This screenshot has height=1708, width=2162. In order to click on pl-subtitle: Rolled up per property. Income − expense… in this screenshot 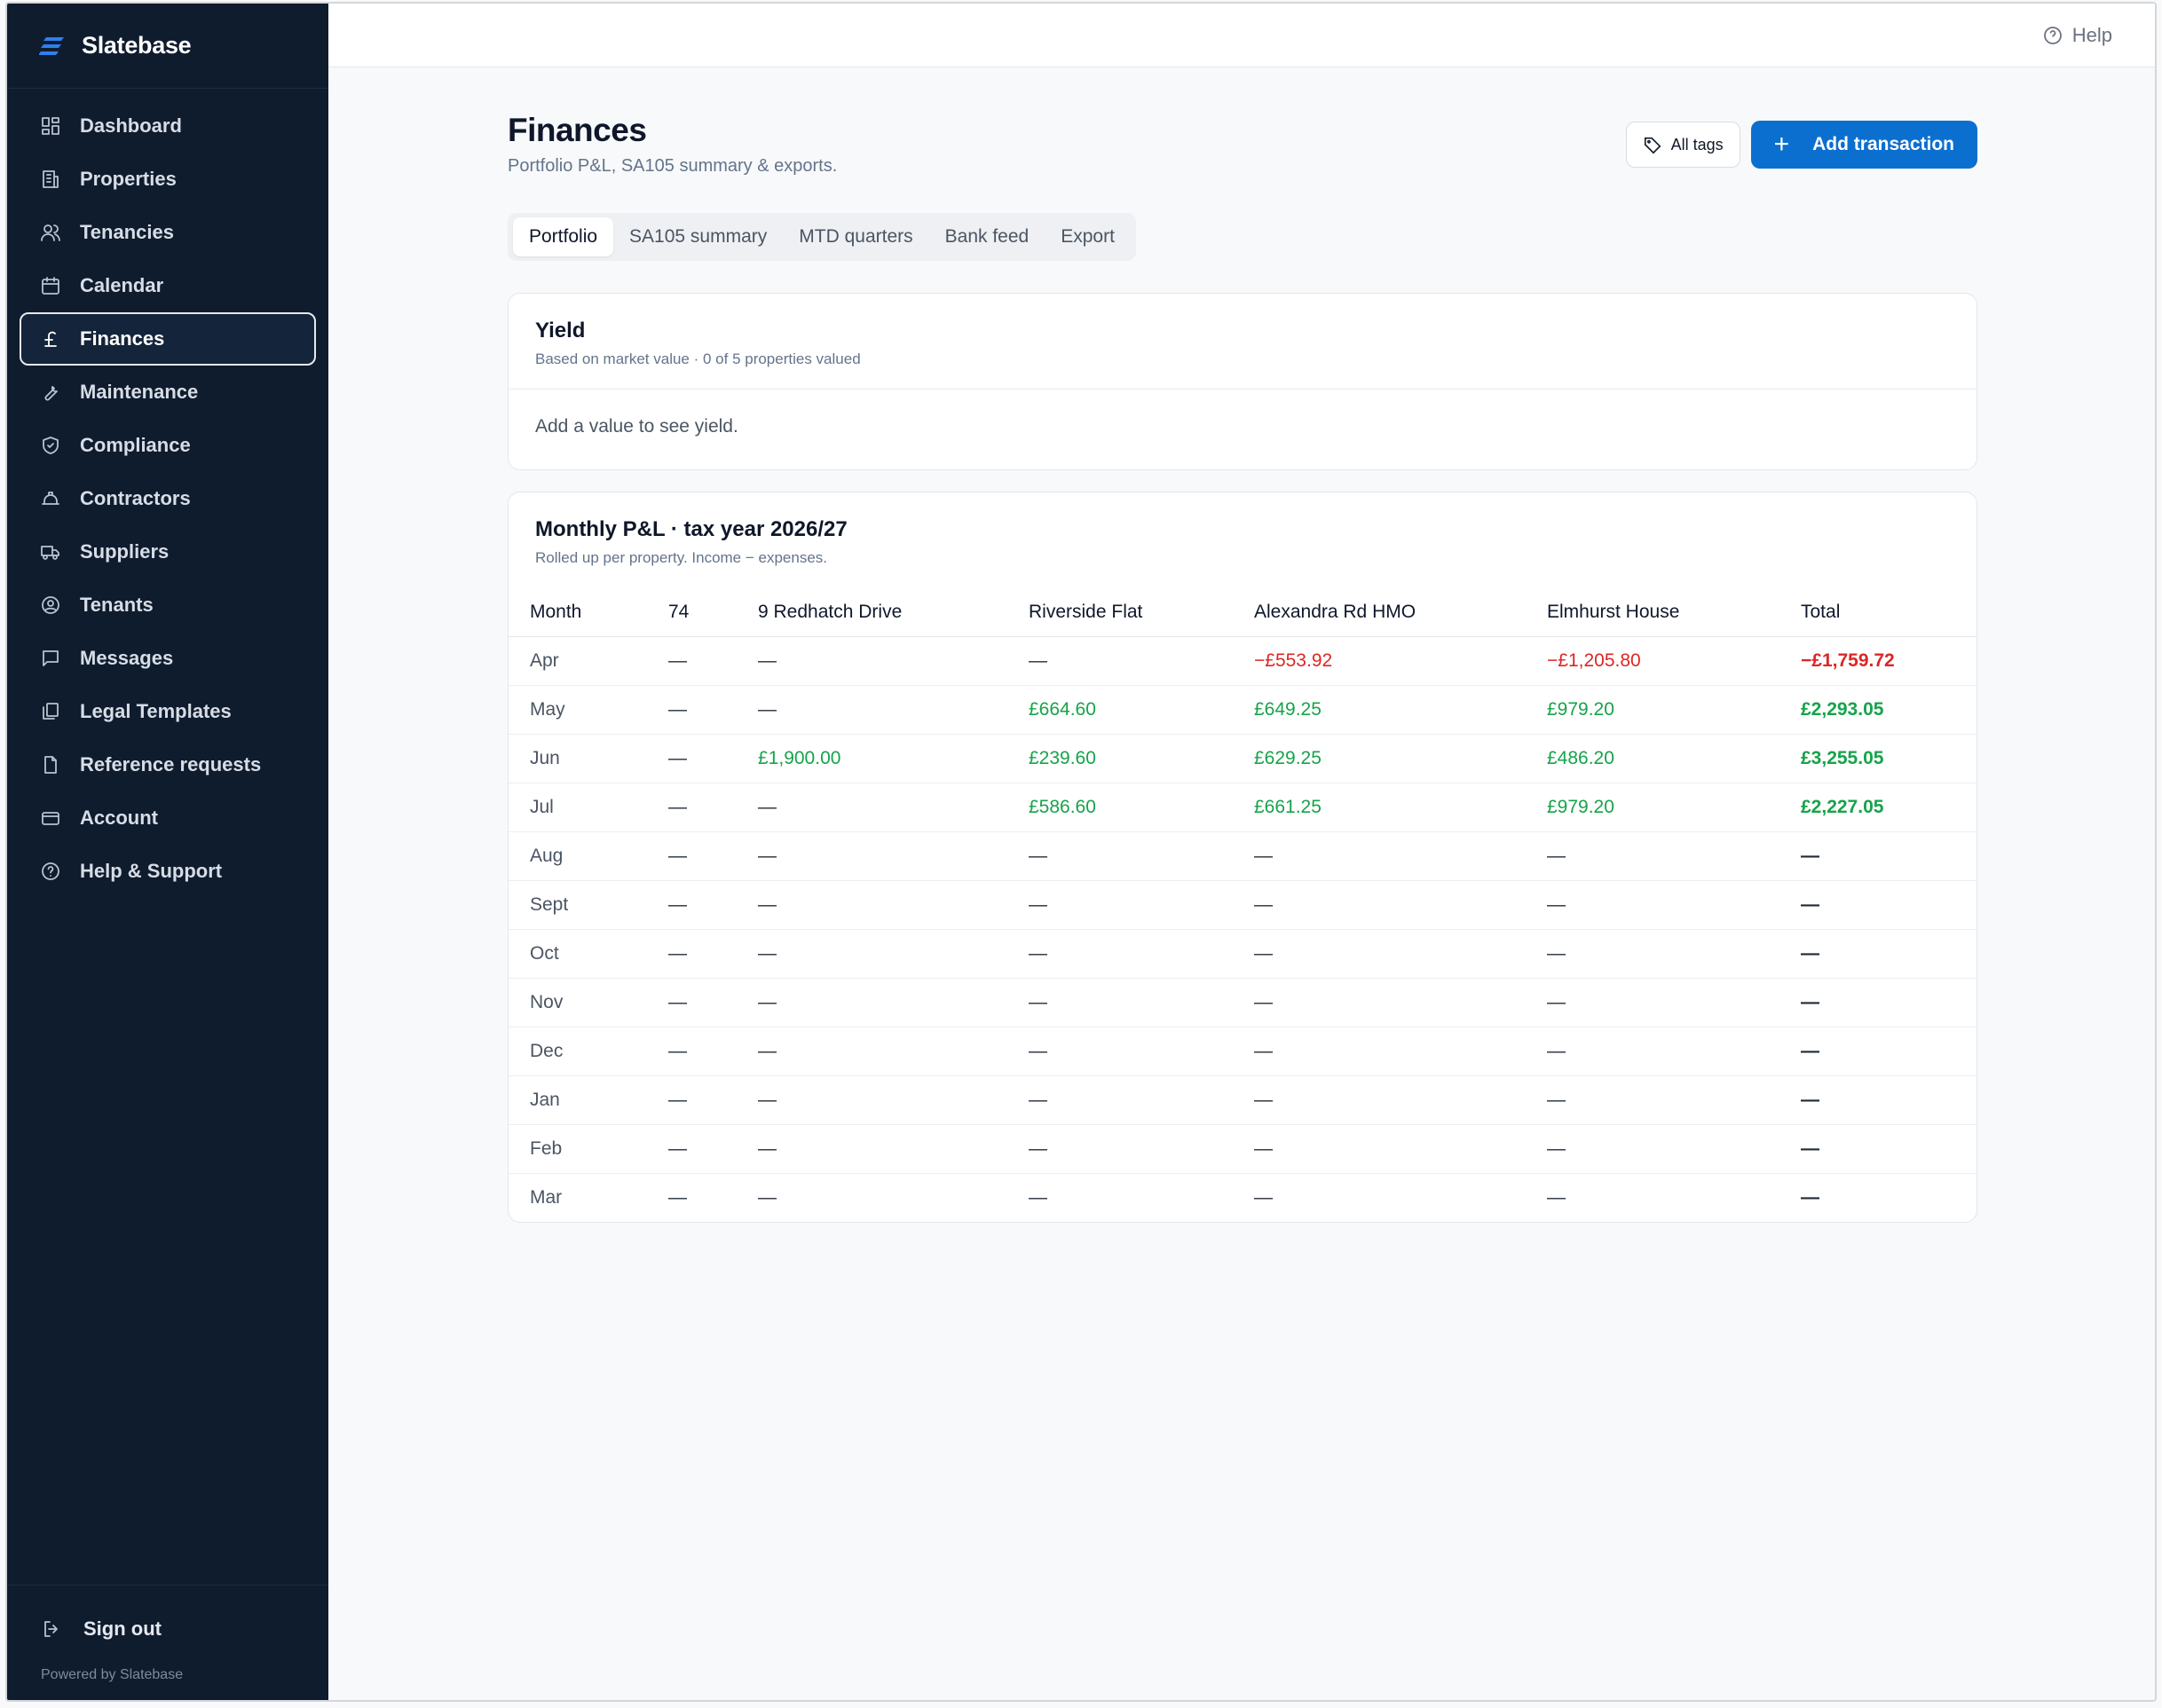, I will do `click(681, 557)`.